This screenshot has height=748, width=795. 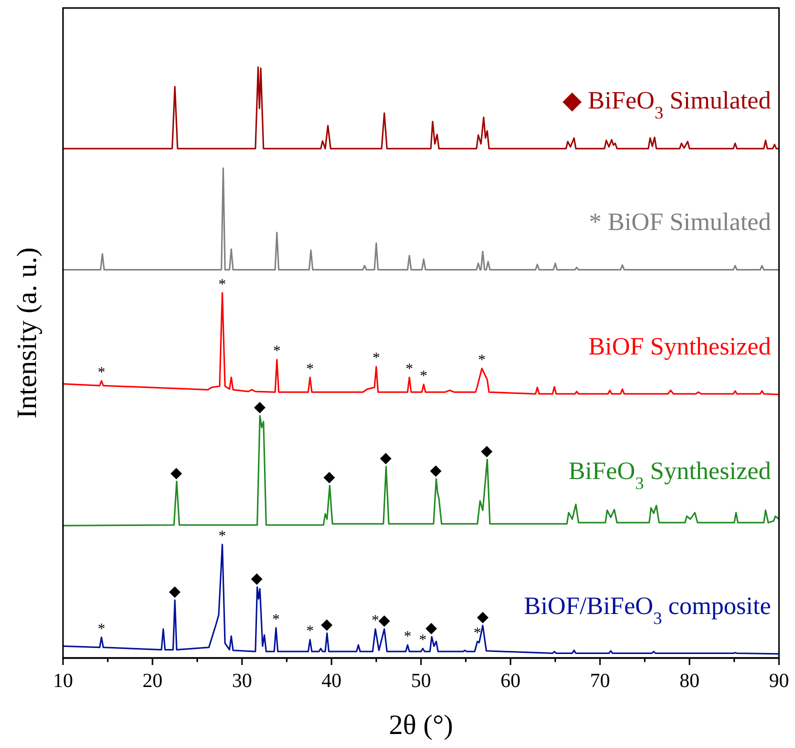 What do you see at coordinates (421, 725) in the screenshot?
I see `x-axis-title: 2θ (°)` at bounding box center [421, 725].